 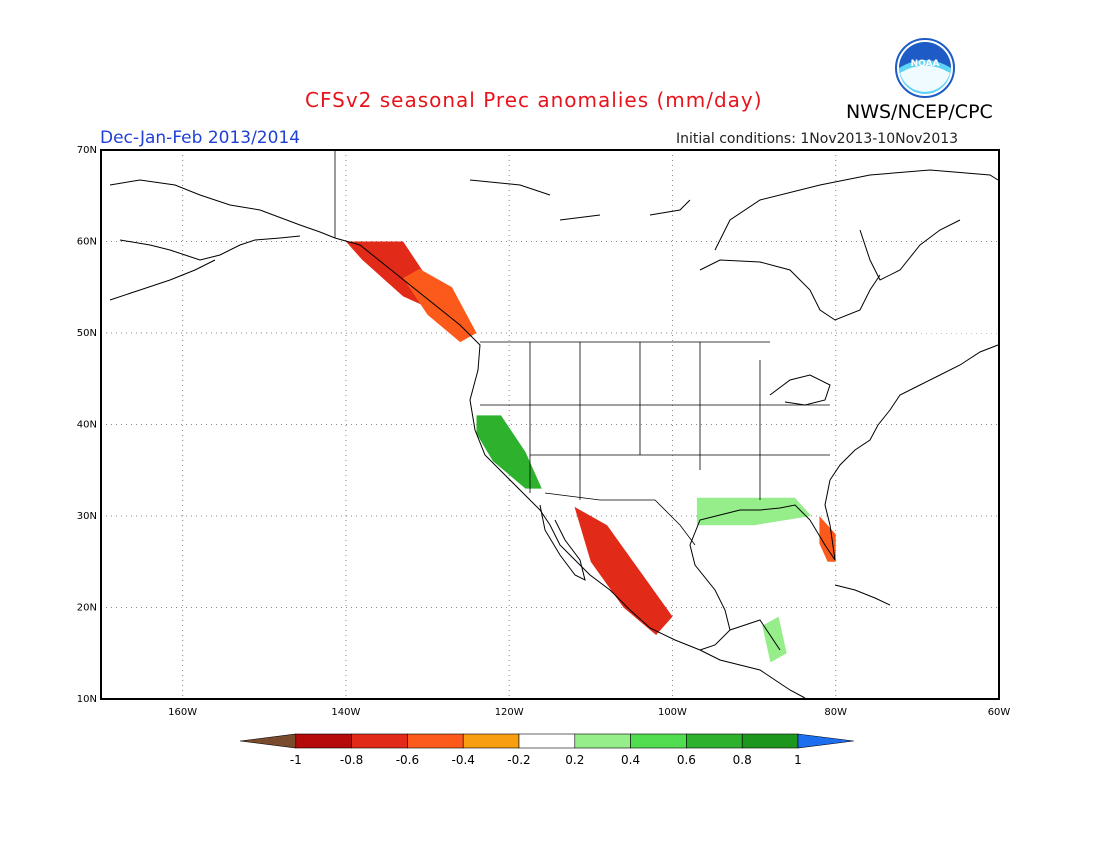 What do you see at coordinates (546, 750) in the screenshot?
I see `colorbar: -1 -0.8 -0.6 -0.4 -0.2 0.2 0.4 0.6 0.8 1` at bounding box center [546, 750].